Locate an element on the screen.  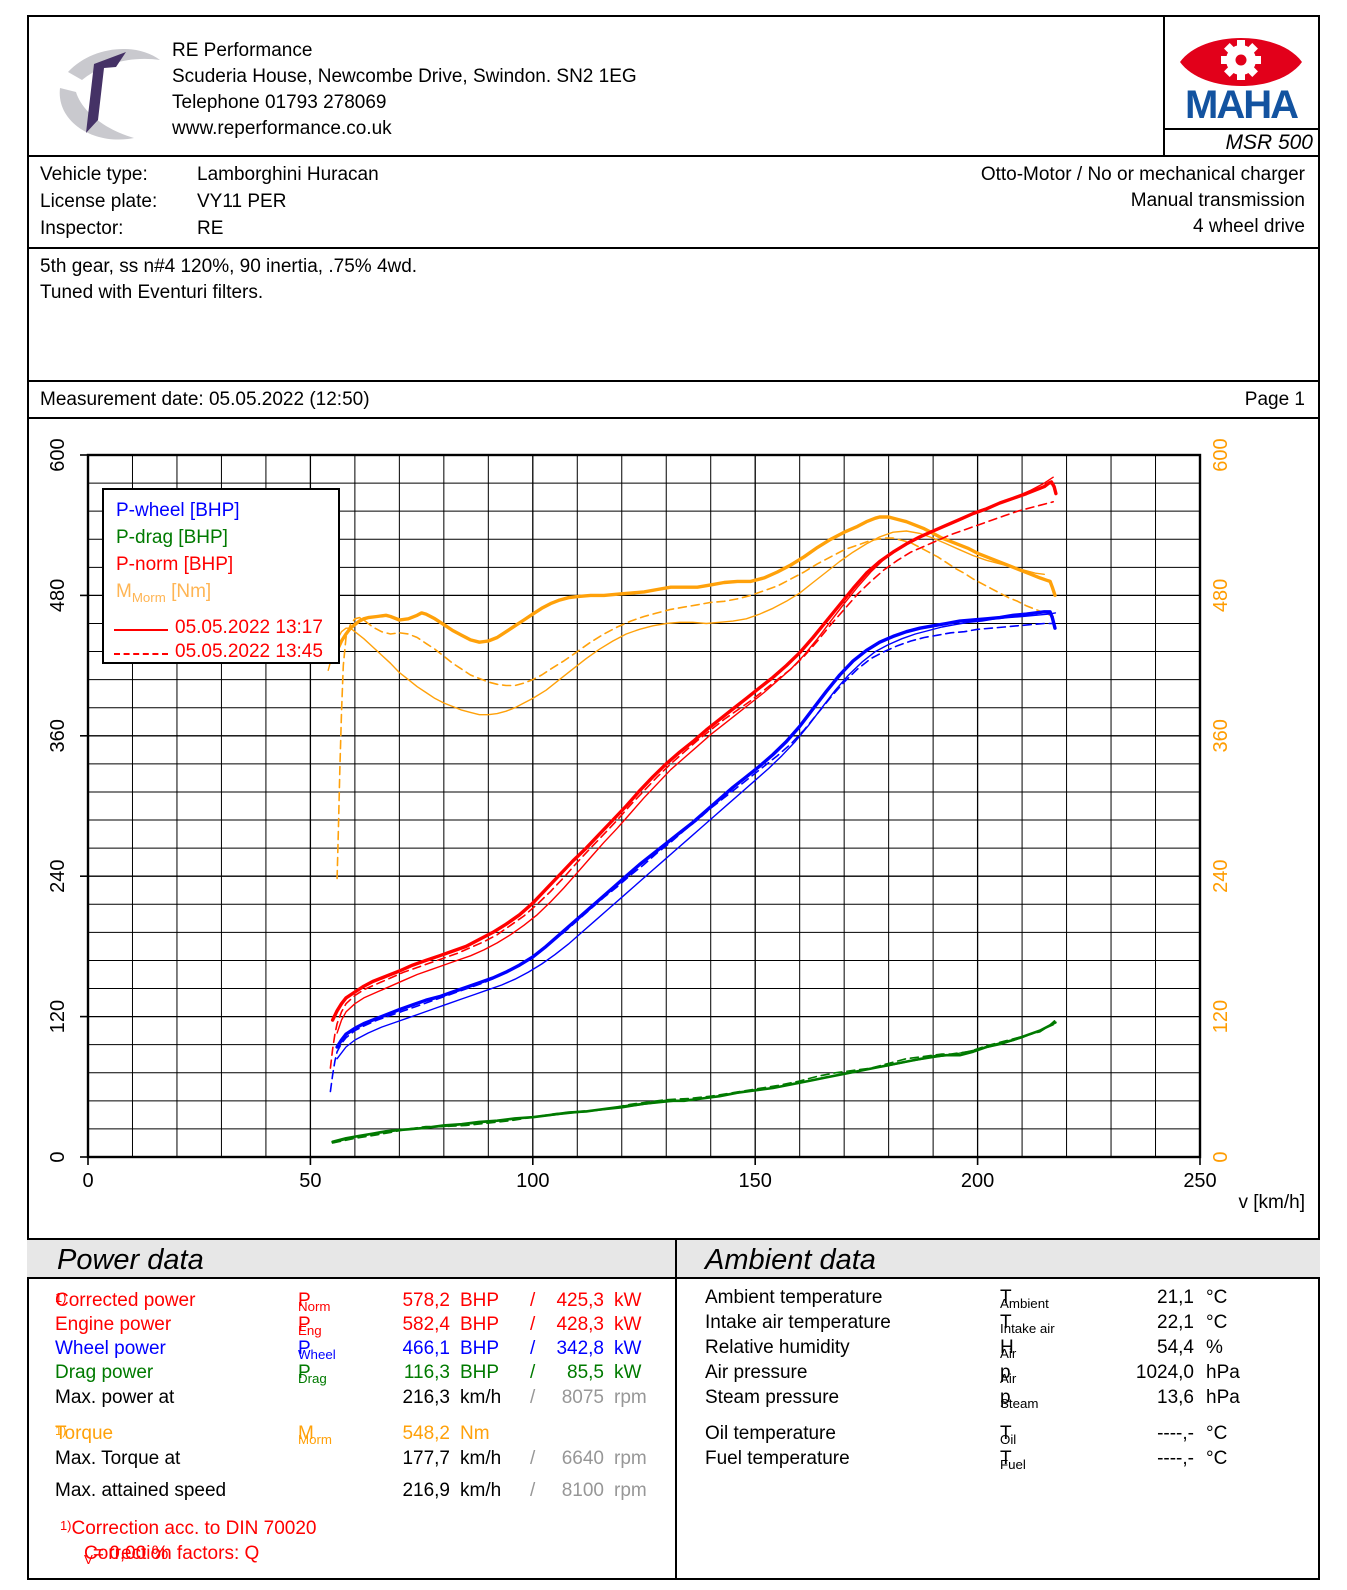
maha-logo: MAHA is located at coordinates (1241, 82).